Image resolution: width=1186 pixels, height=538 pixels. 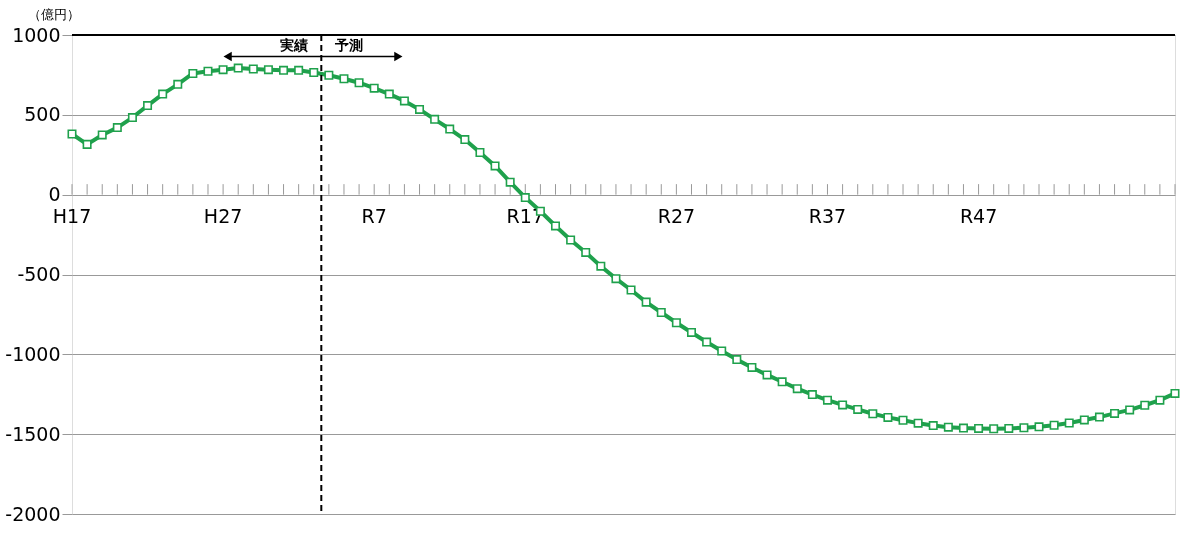 I want to click on x-tick-label: R27, so click(x=676, y=216).